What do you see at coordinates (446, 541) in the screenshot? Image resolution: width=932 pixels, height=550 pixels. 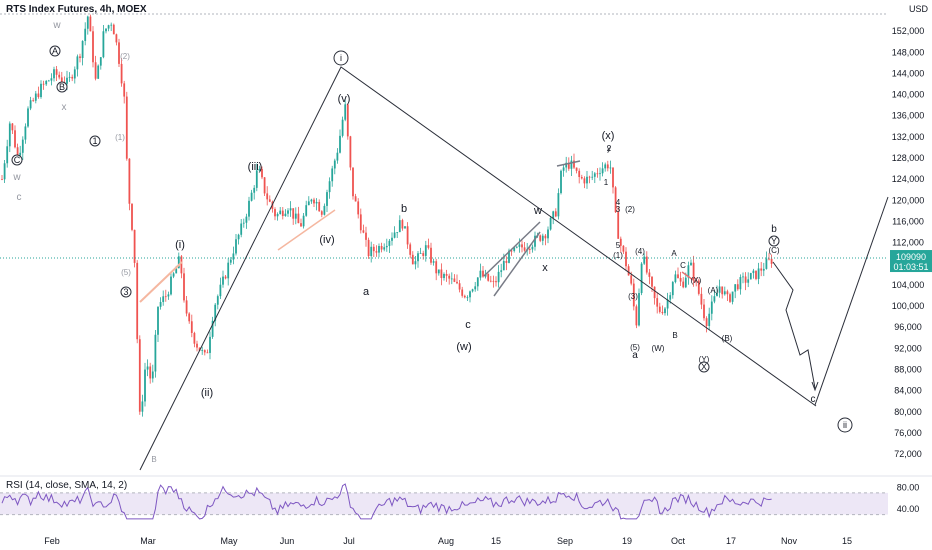 I see `x-tick-label: Aug` at bounding box center [446, 541].